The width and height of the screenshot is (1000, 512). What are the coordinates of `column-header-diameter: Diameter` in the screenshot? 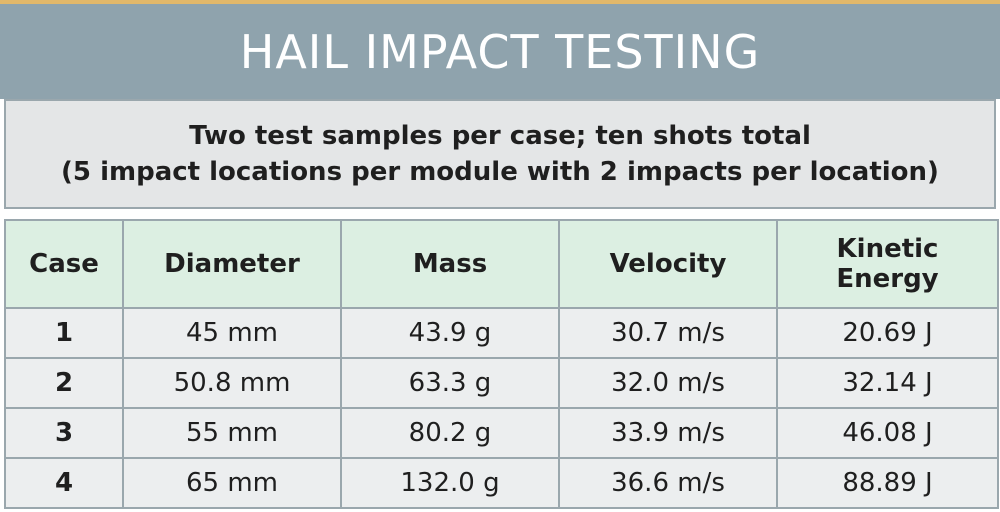 It's located at (232, 264).